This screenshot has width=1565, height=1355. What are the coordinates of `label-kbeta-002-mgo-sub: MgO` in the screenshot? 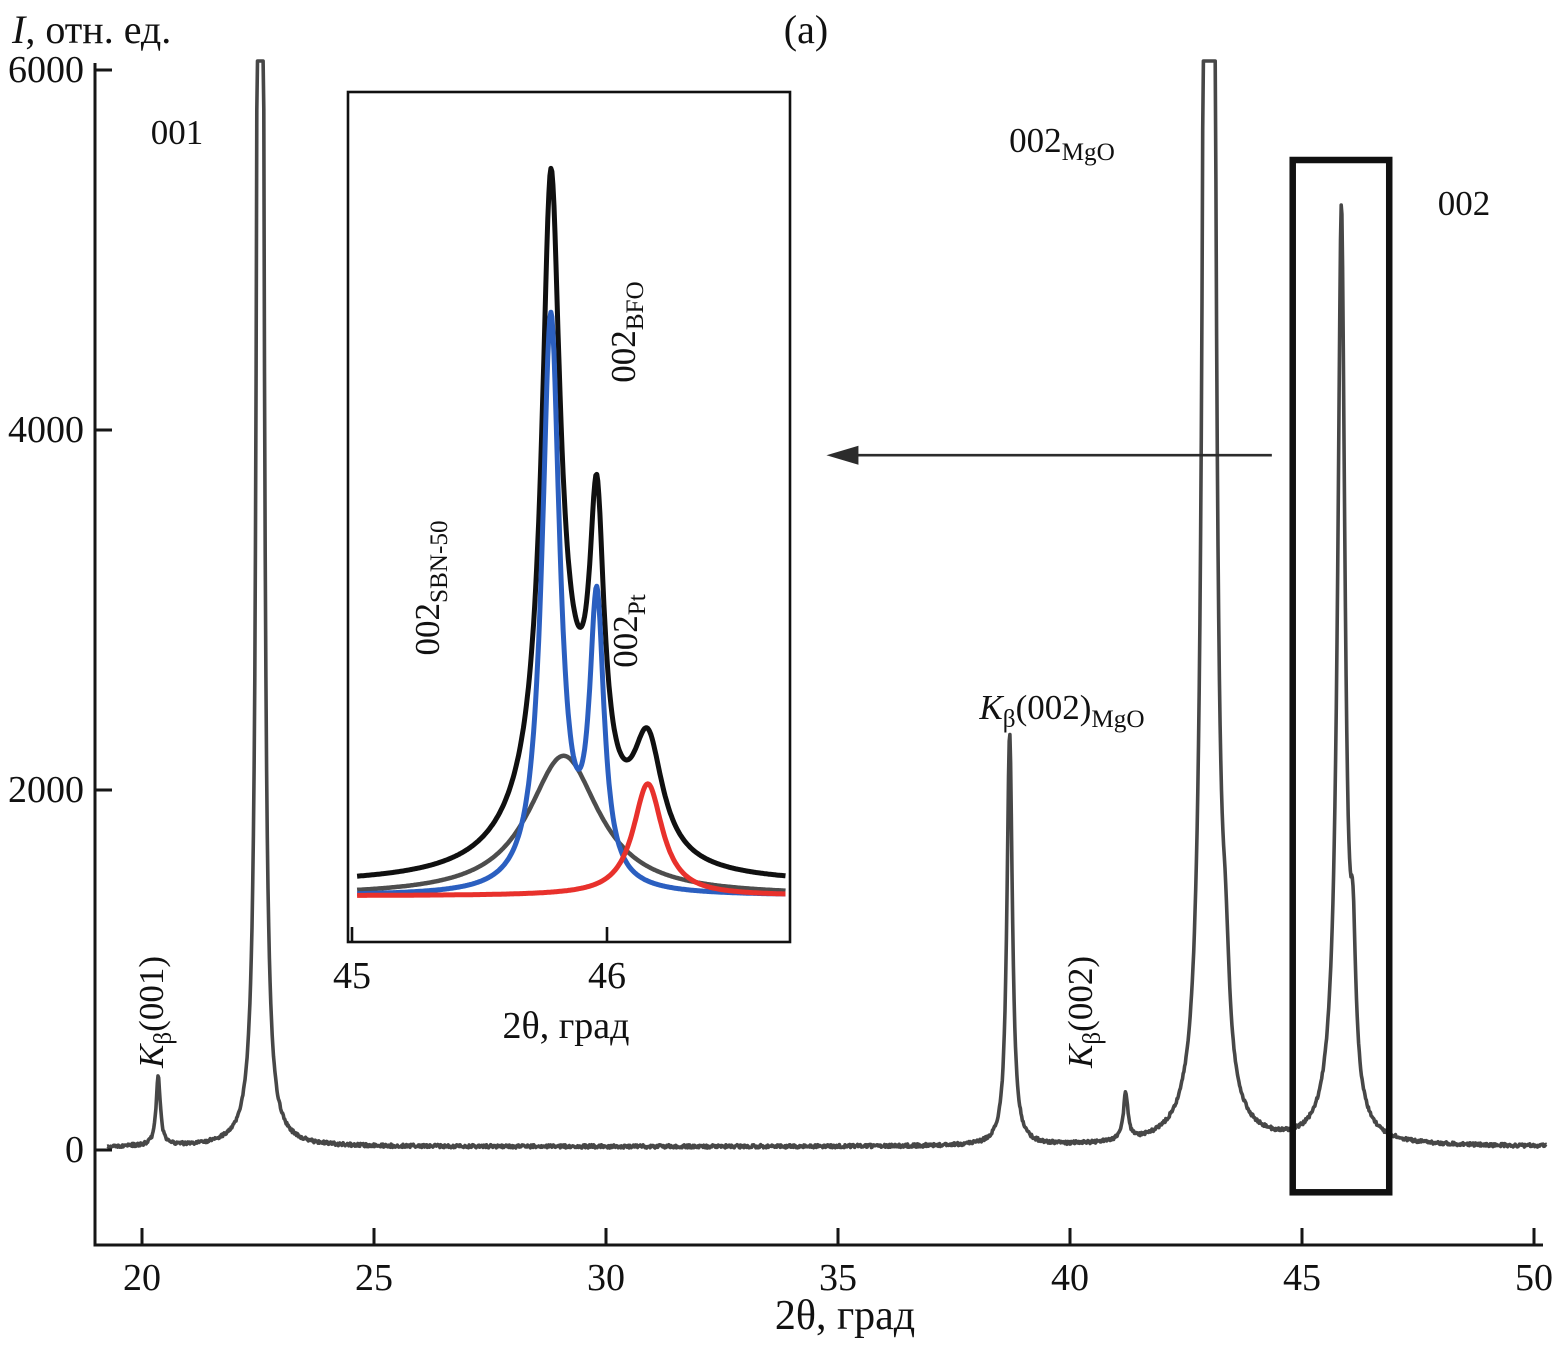 It's located at (1118, 719).